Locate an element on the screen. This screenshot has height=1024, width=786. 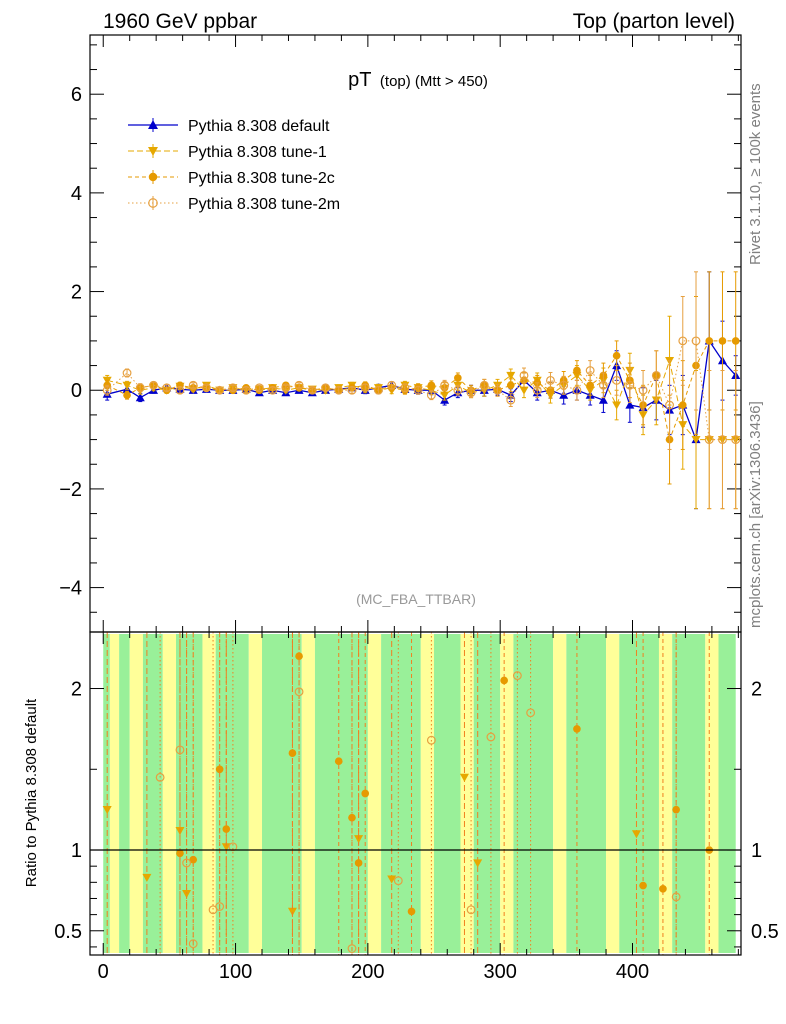
ratio-ytick-label: 1 is located at coordinates (76, 851).